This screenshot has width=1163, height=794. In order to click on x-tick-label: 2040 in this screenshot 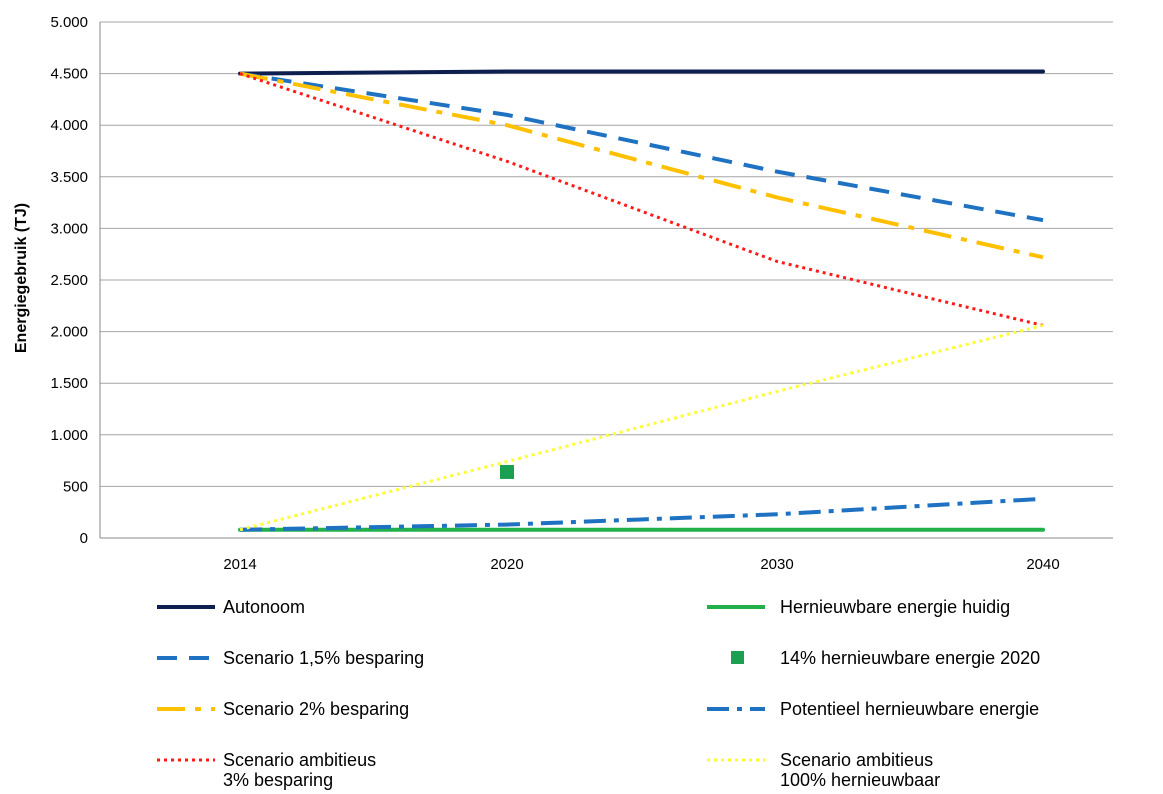, I will do `click(1042, 564)`.